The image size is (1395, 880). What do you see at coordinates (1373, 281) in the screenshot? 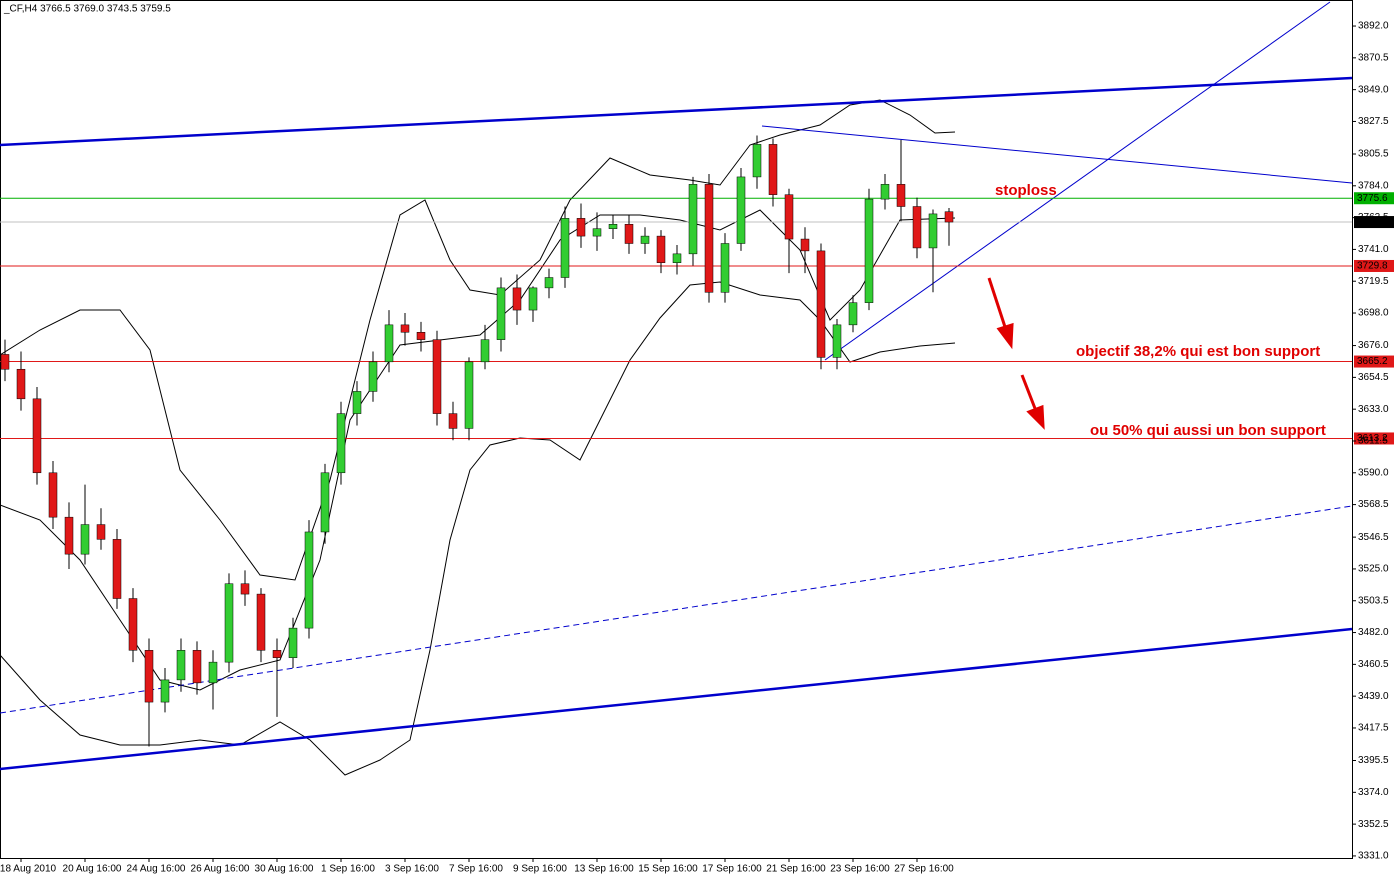
I see `y-tick-label: 3719.5` at bounding box center [1373, 281].